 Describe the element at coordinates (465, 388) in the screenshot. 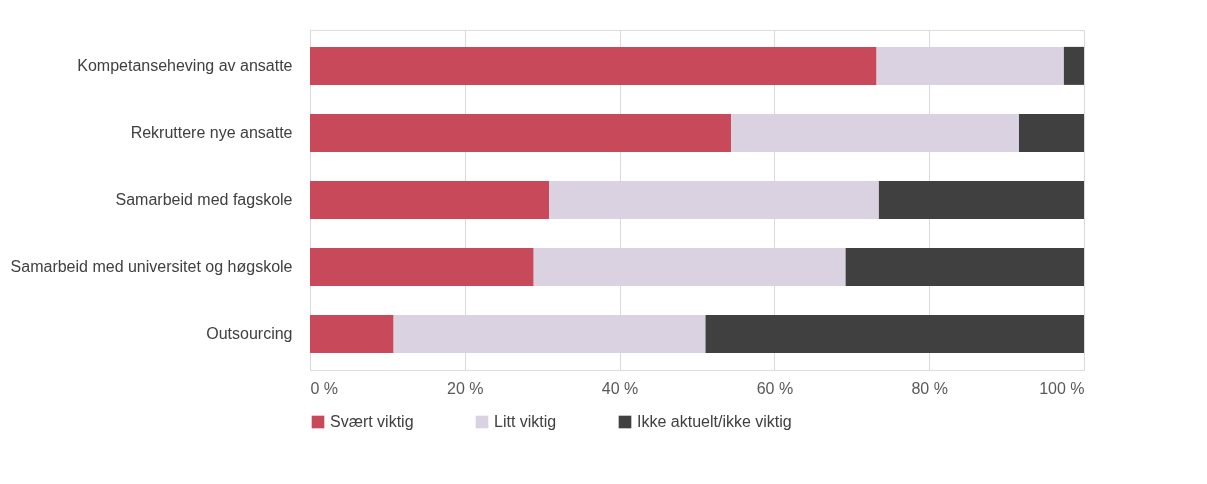

I see `x-tick-label: 20 %` at that location.